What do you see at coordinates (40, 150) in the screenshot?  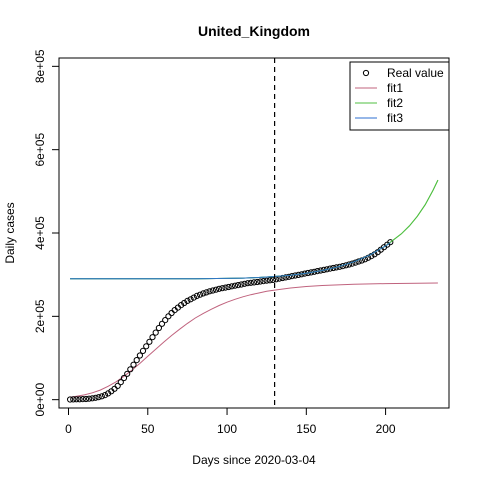 I see `y-tick-label: 6e+05` at bounding box center [40, 150].